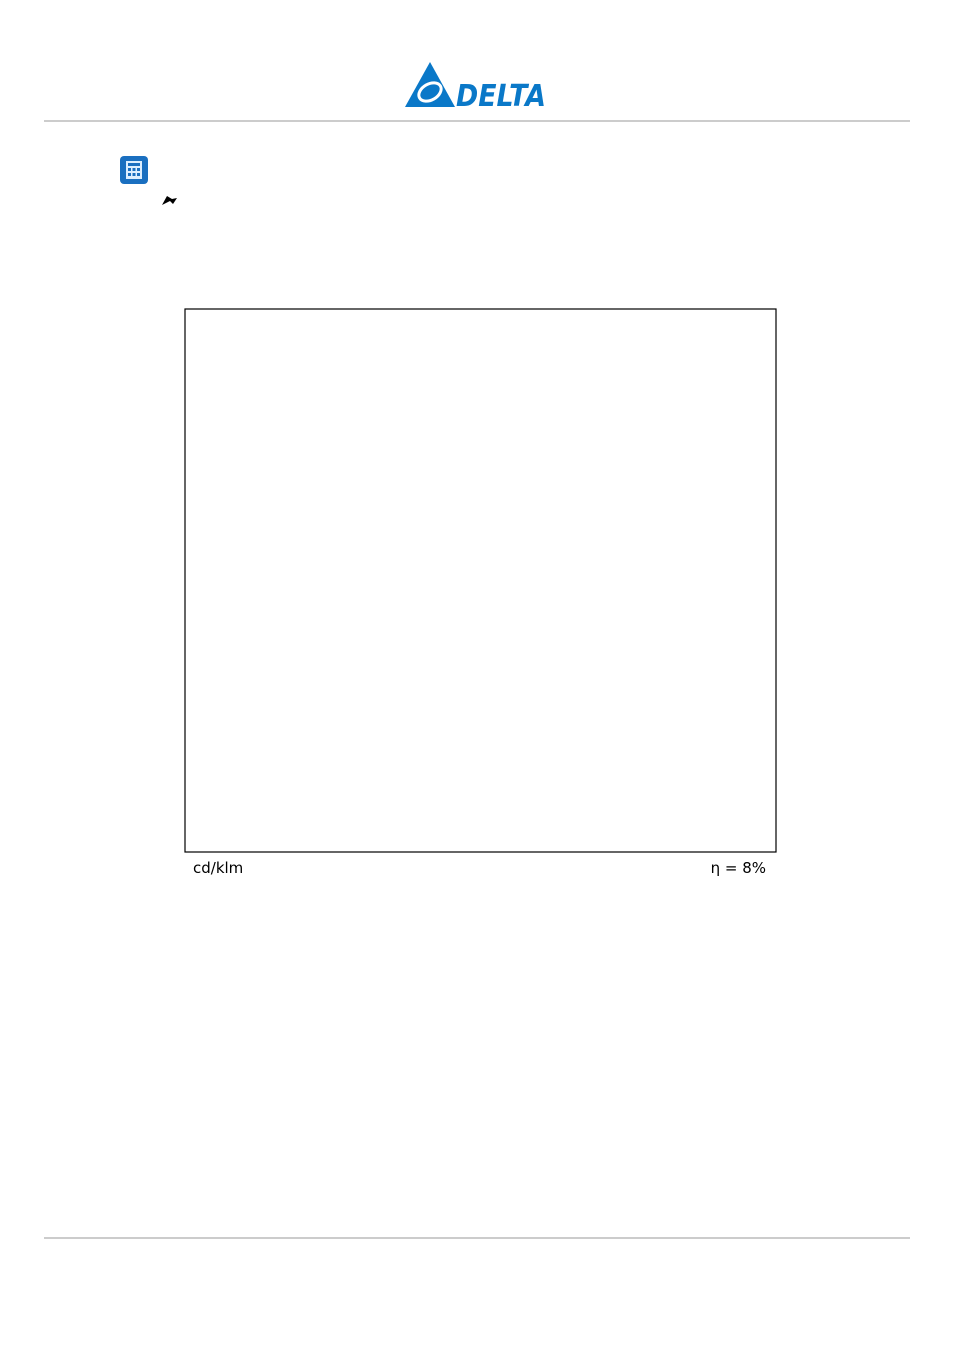  What do you see at coordinates (169, 200) in the screenshot?
I see `pen-icon` at bounding box center [169, 200].